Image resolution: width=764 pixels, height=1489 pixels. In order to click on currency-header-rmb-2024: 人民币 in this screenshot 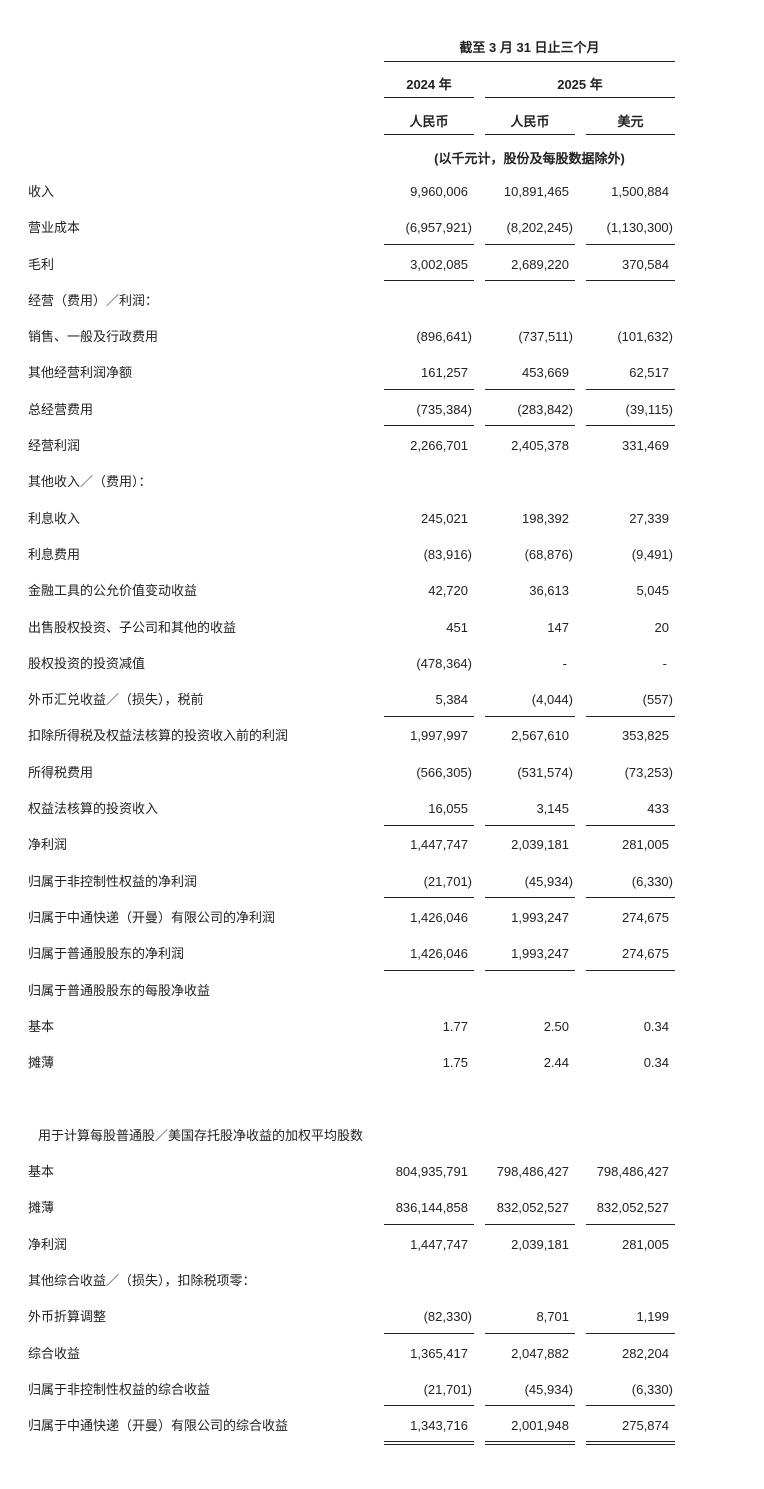, I will do `click(429, 121)`.